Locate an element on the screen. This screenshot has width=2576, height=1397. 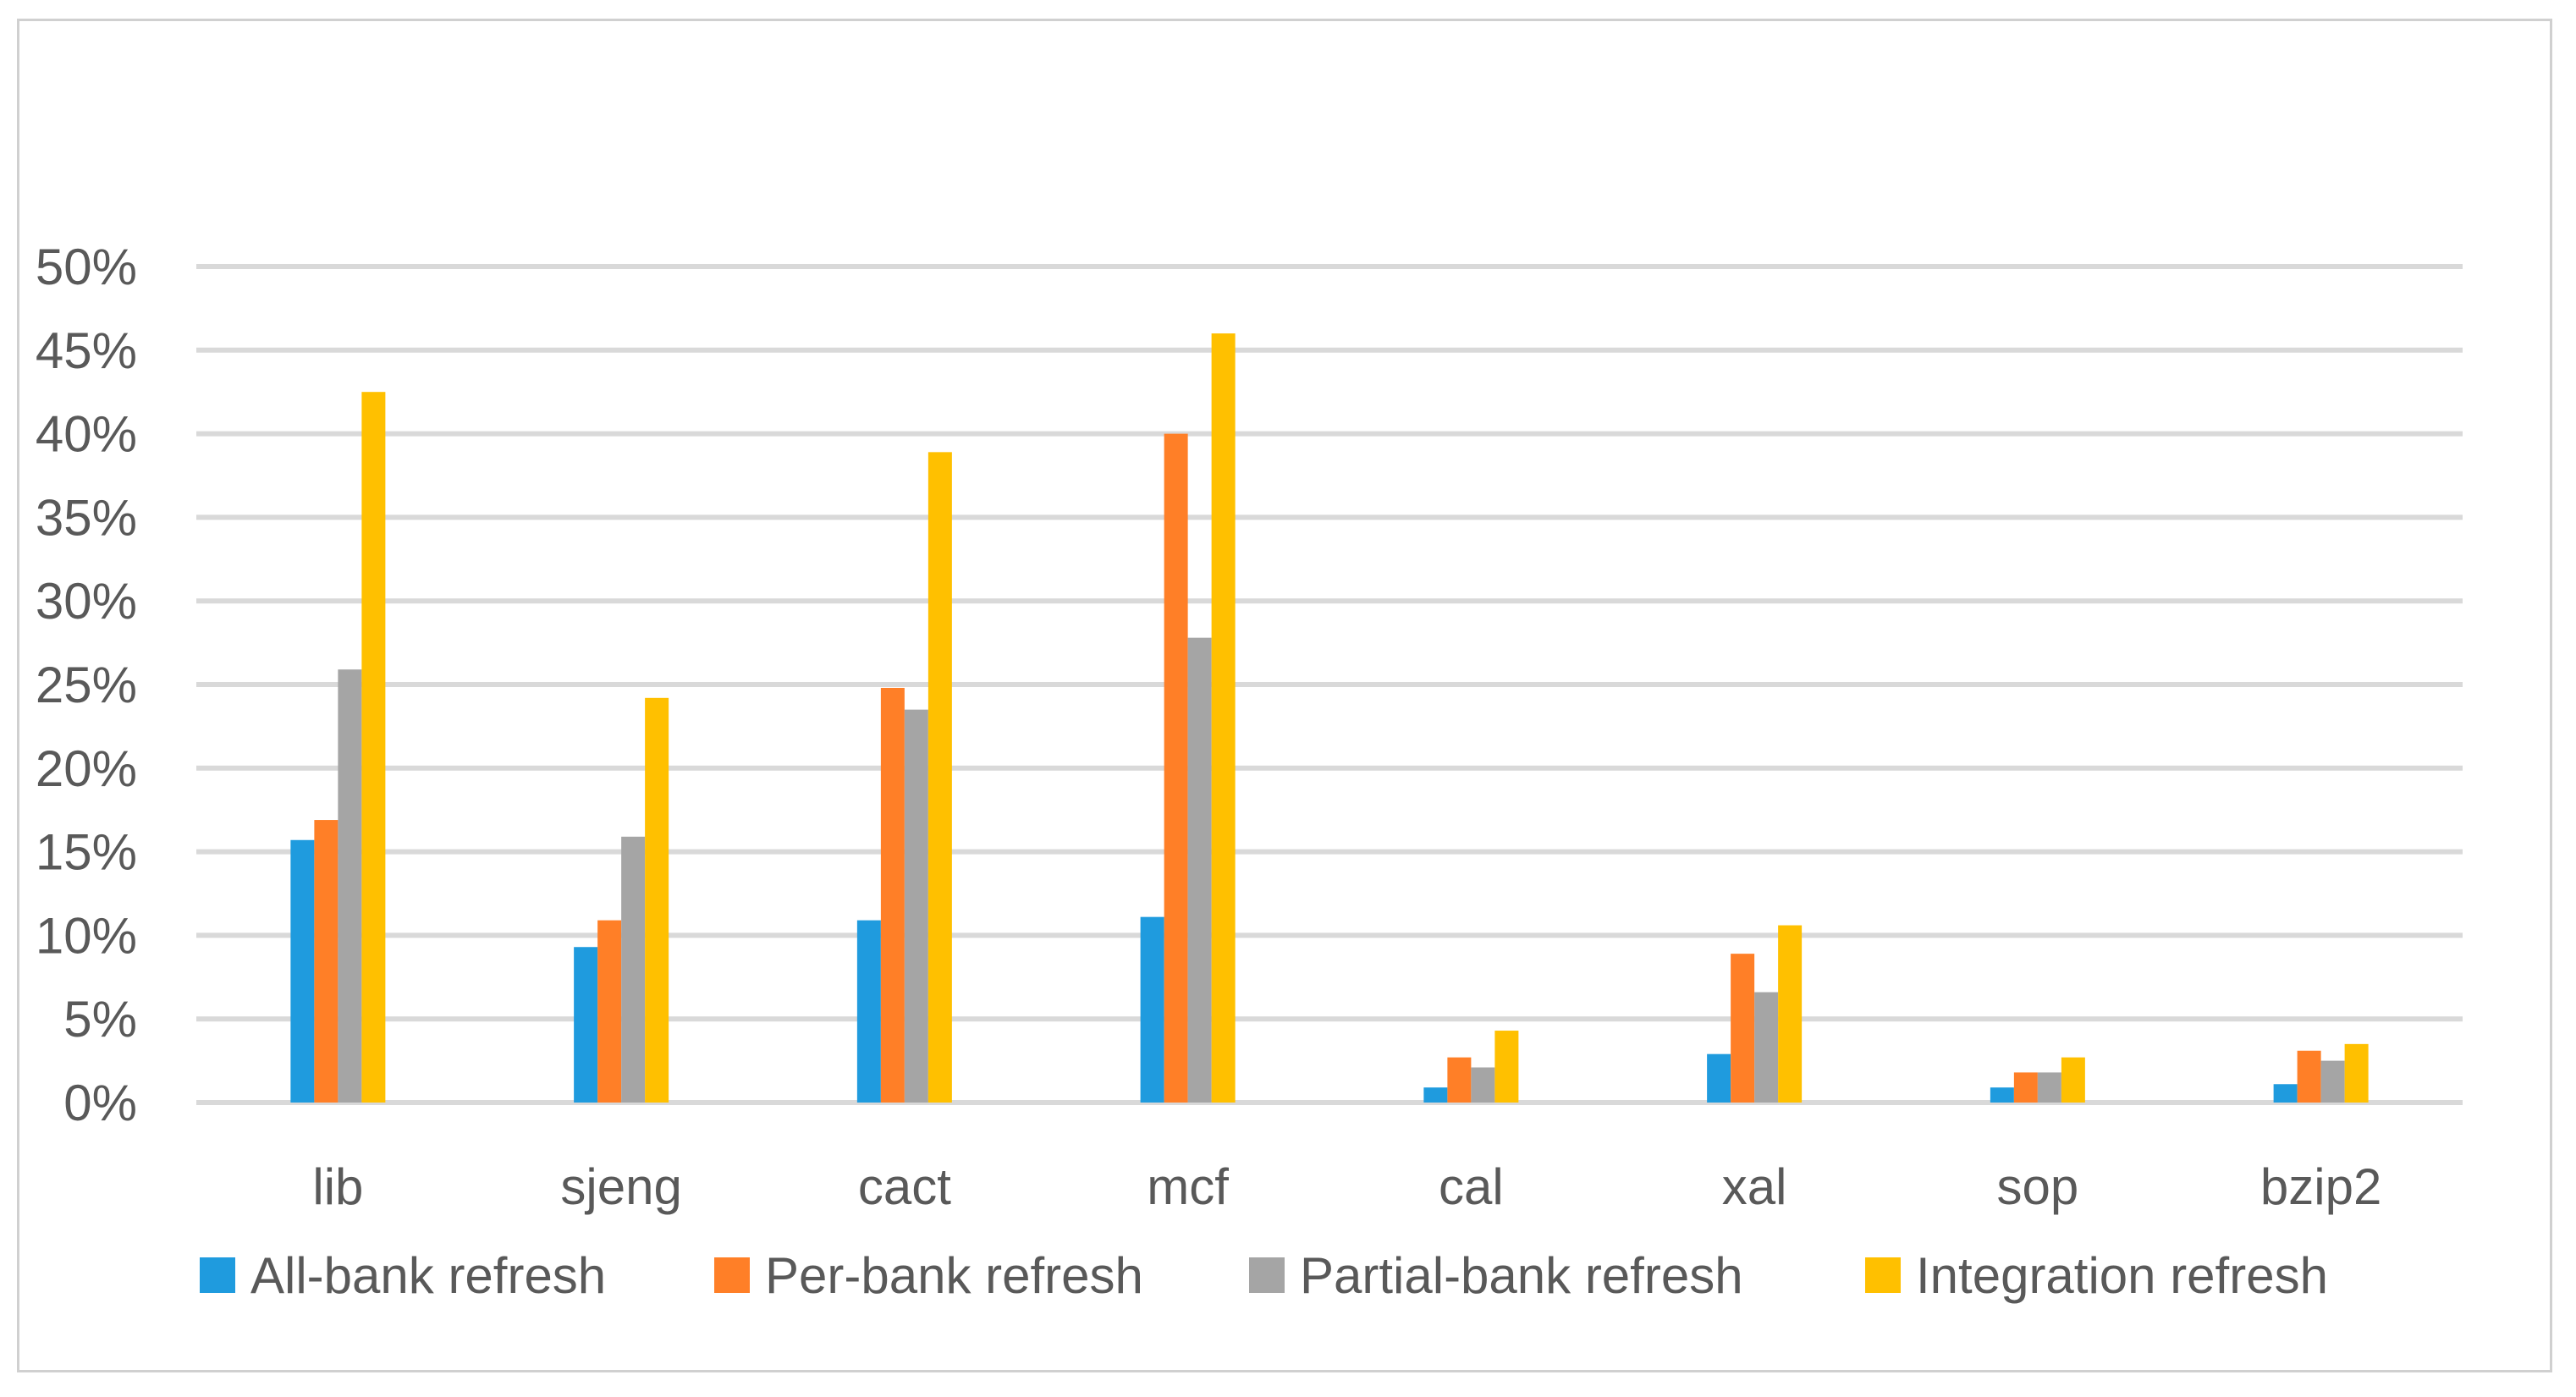
legend-label: Partial-bank refresh is located at coordinates (1521, 1275).